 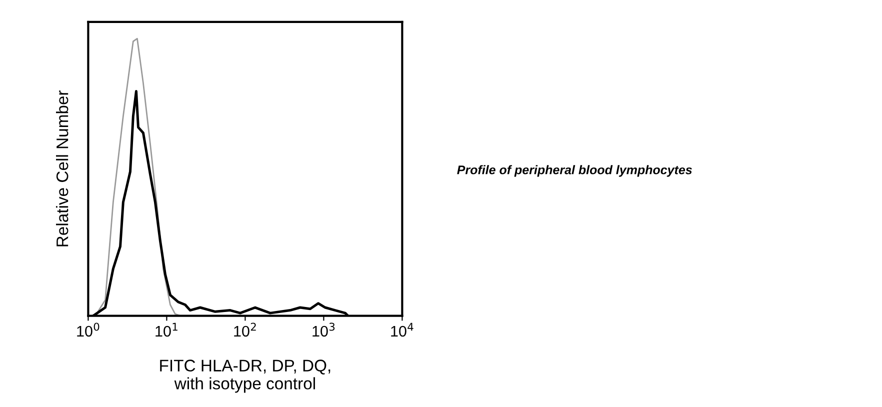 What do you see at coordinates (88, 329) in the screenshot?
I see `x-tick-label: 10$^{0}$` at bounding box center [88, 329].